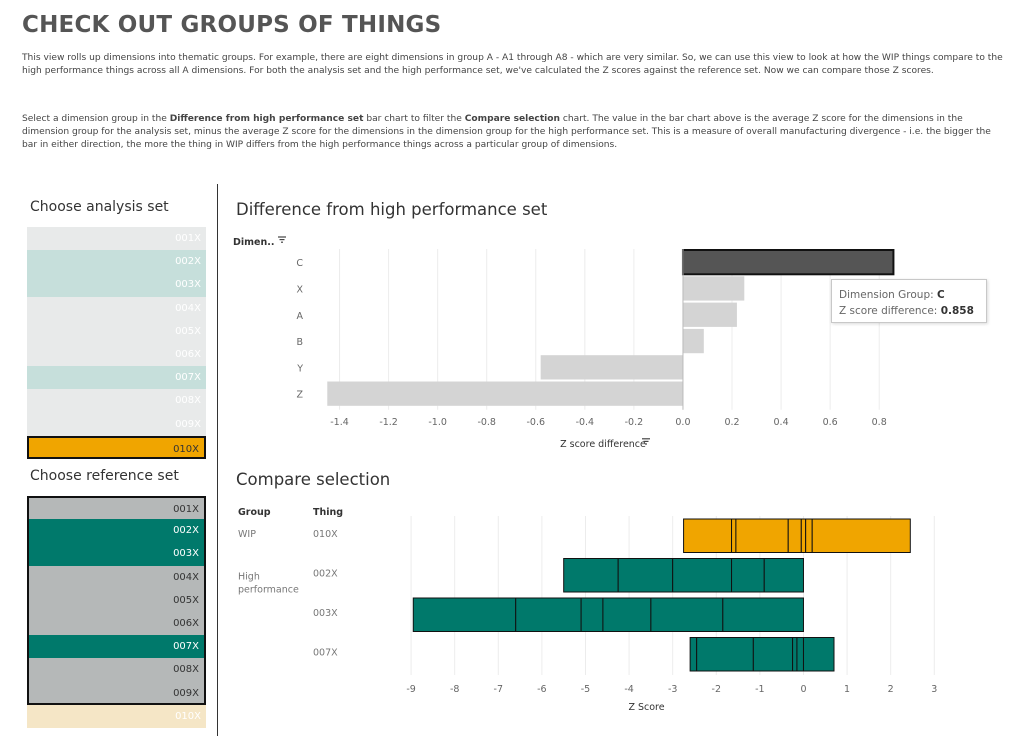  I want to click on x-tick-label: -4, so click(628, 689).